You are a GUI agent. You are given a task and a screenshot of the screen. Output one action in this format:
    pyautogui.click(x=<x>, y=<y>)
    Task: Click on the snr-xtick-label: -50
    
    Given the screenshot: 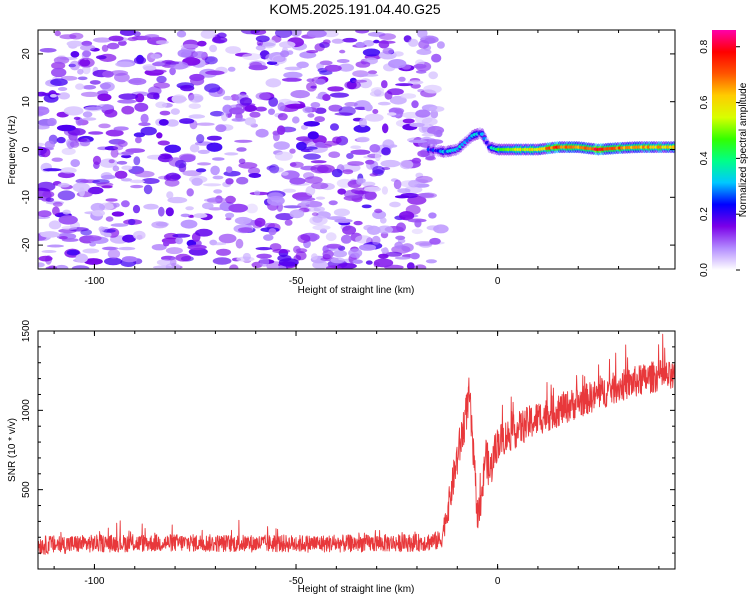 What is the action you would take?
    pyautogui.click(x=296, y=581)
    